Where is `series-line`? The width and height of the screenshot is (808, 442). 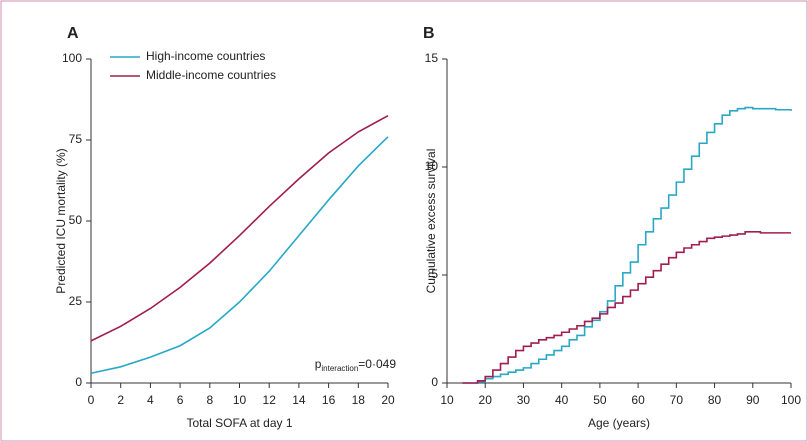
series-line is located at coordinates (626, 307).